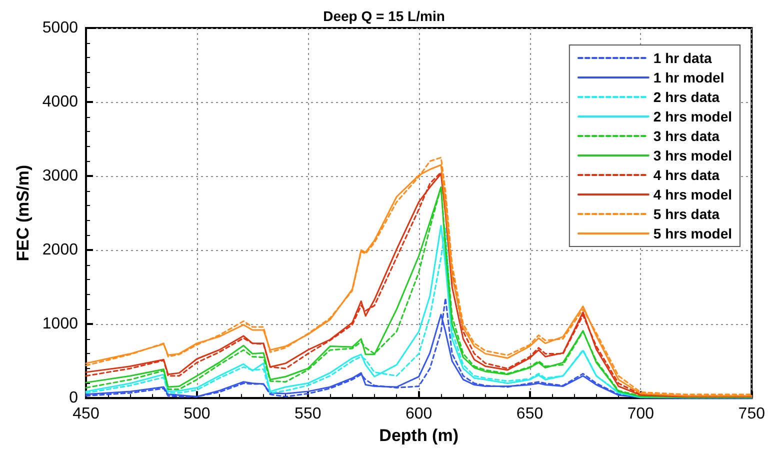 The width and height of the screenshot is (768, 449). What do you see at coordinates (530, 414) in the screenshot?
I see `x-tick-label: 650` at bounding box center [530, 414].